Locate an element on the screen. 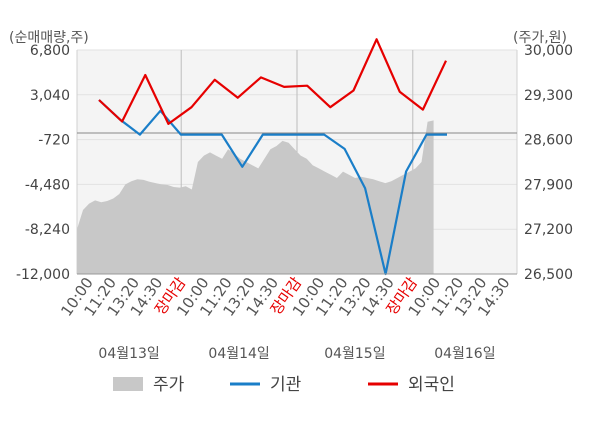  left-tick-label: -12,000 is located at coordinates (43, 275).